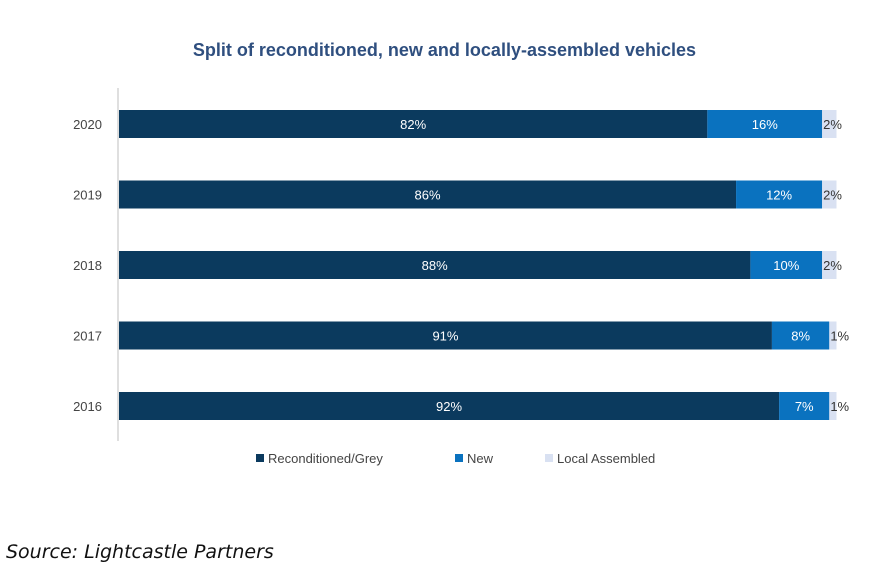  I want to click on y-tick-label: 2016, so click(87, 406).